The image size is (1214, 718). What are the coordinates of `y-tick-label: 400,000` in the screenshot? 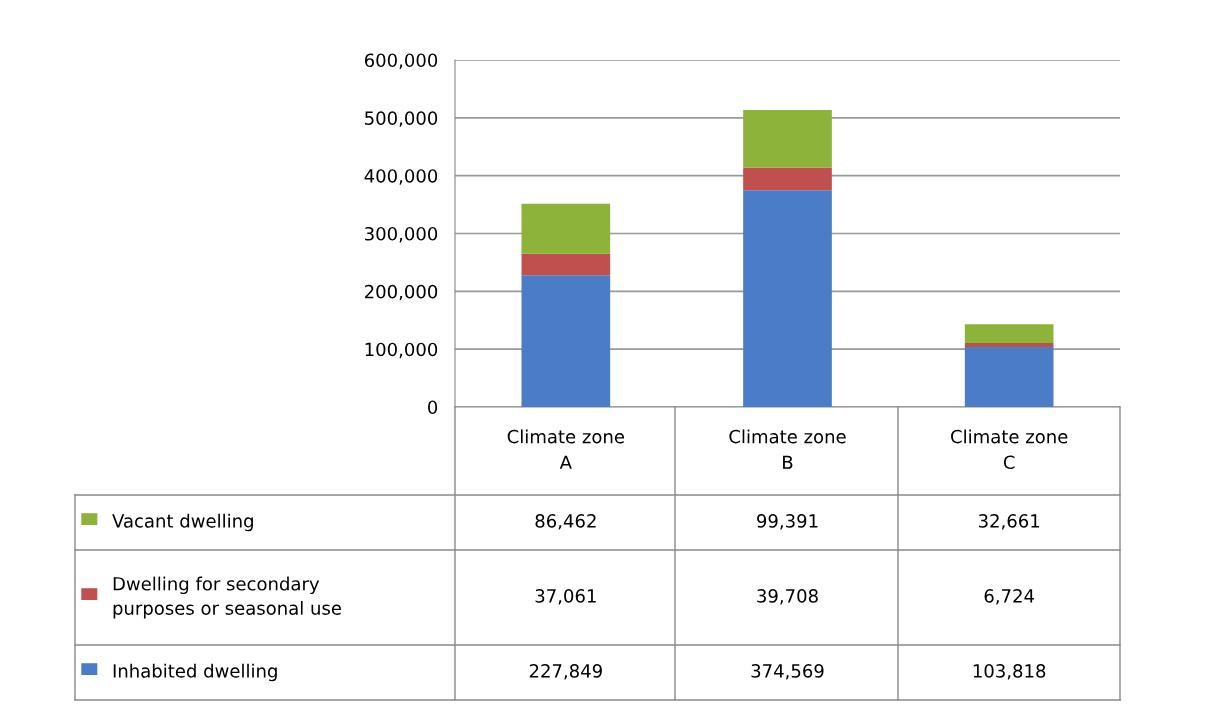 It's located at (401, 177).